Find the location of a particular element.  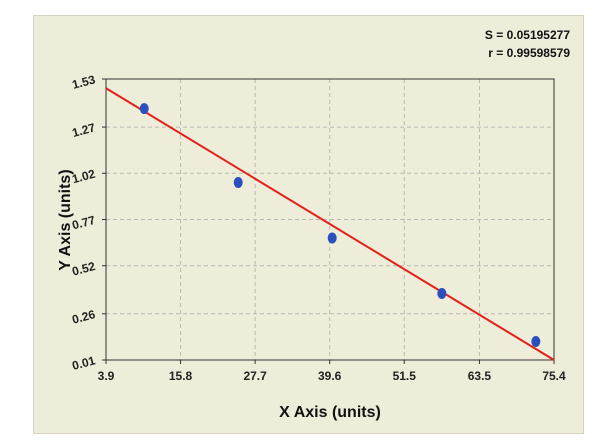

y-tick-label: 1.27 is located at coordinates (84, 130).